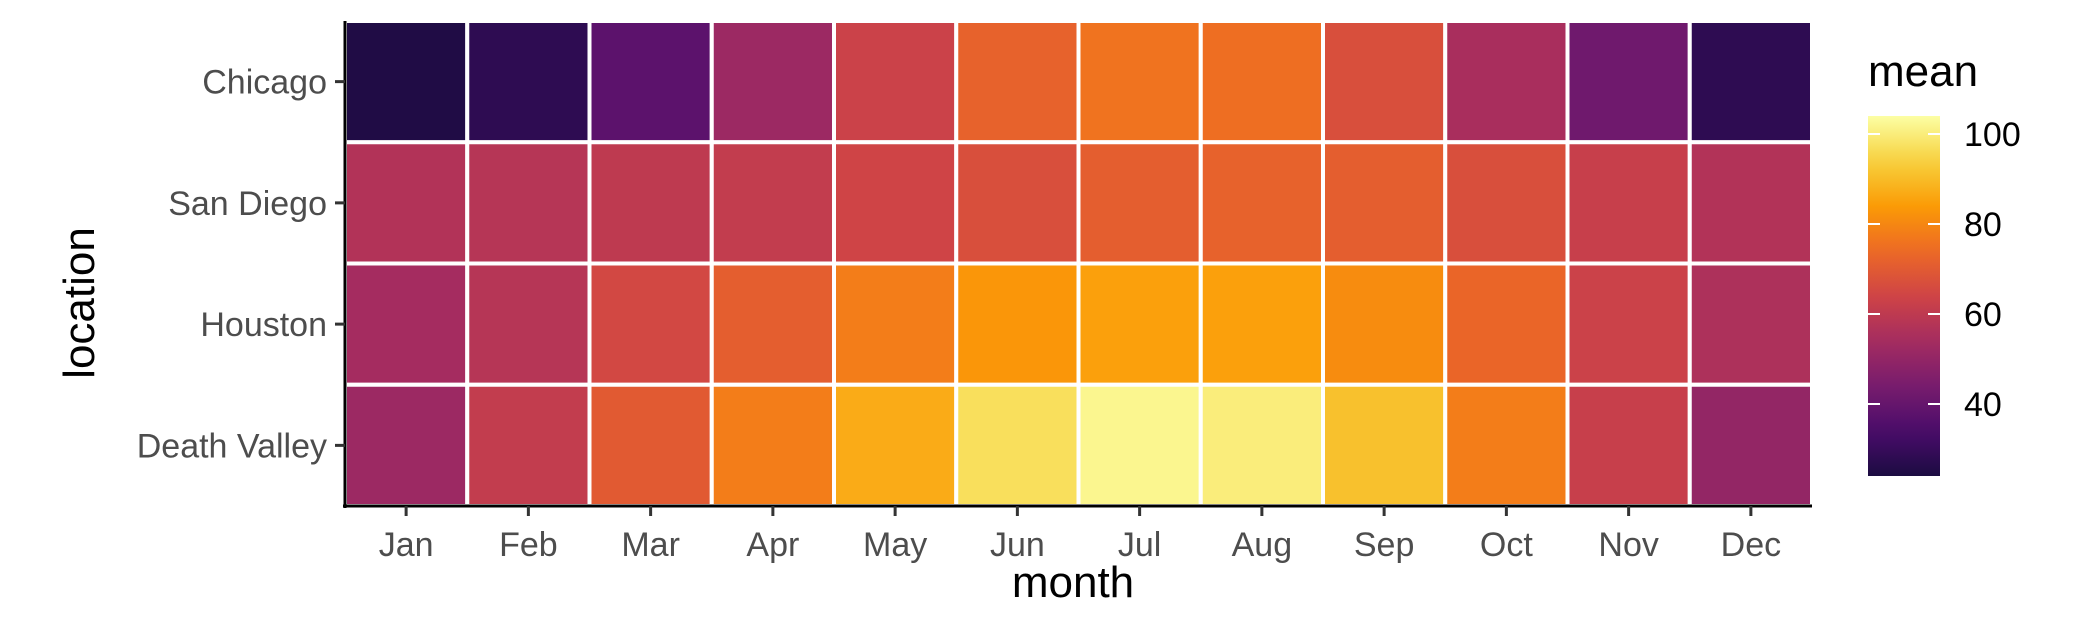 The width and height of the screenshot is (2100, 630). I want to click on x-tick-label: May, so click(895, 545).